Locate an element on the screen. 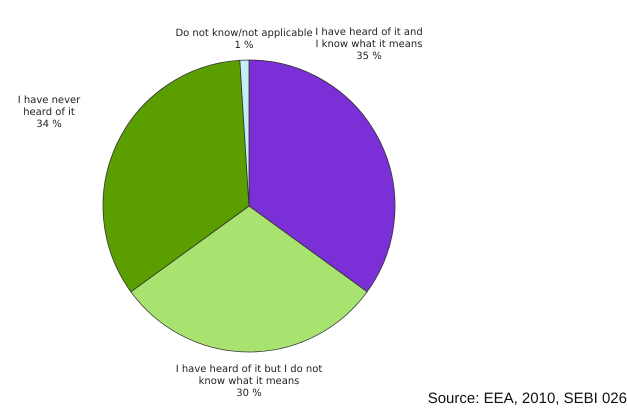  slice-label: I have heard of it but I do not know what it means is located at coordinates (249, 375).